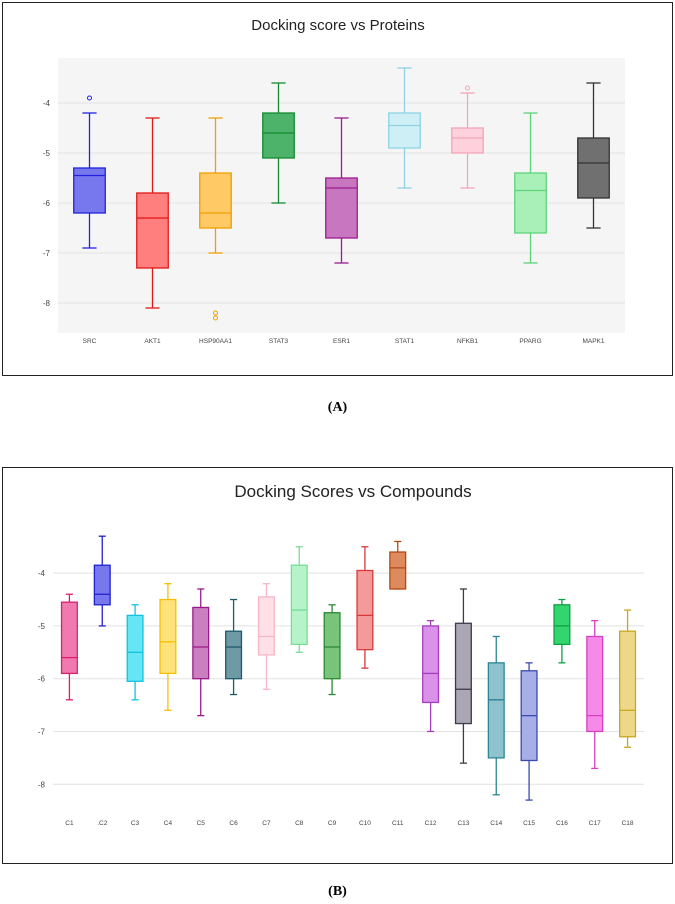 The width and height of the screenshot is (675, 904). Describe the element at coordinates (47, 203) in the screenshot. I see `protein-ytick-label: -6` at that location.